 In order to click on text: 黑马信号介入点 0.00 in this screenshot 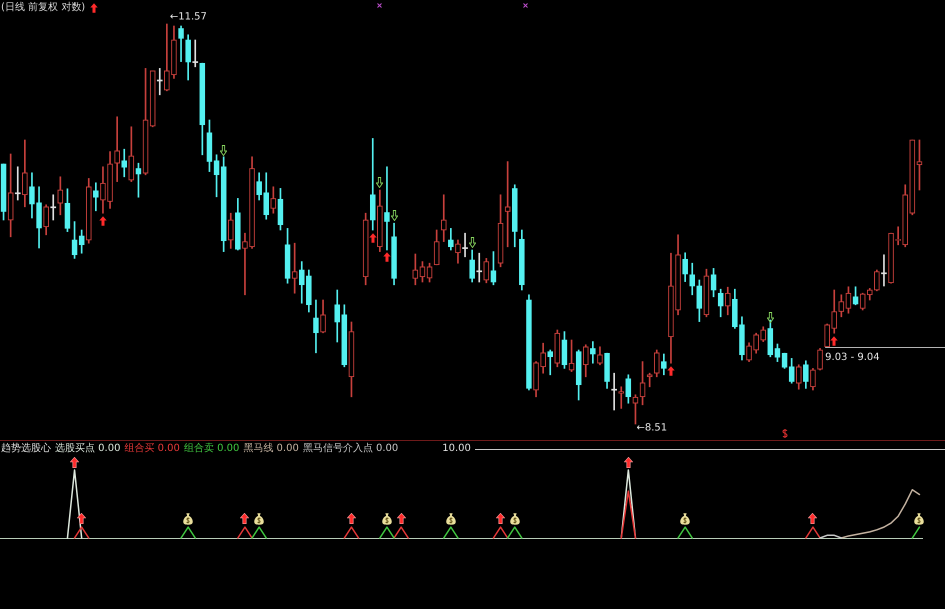, I will do `click(350, 449)`.